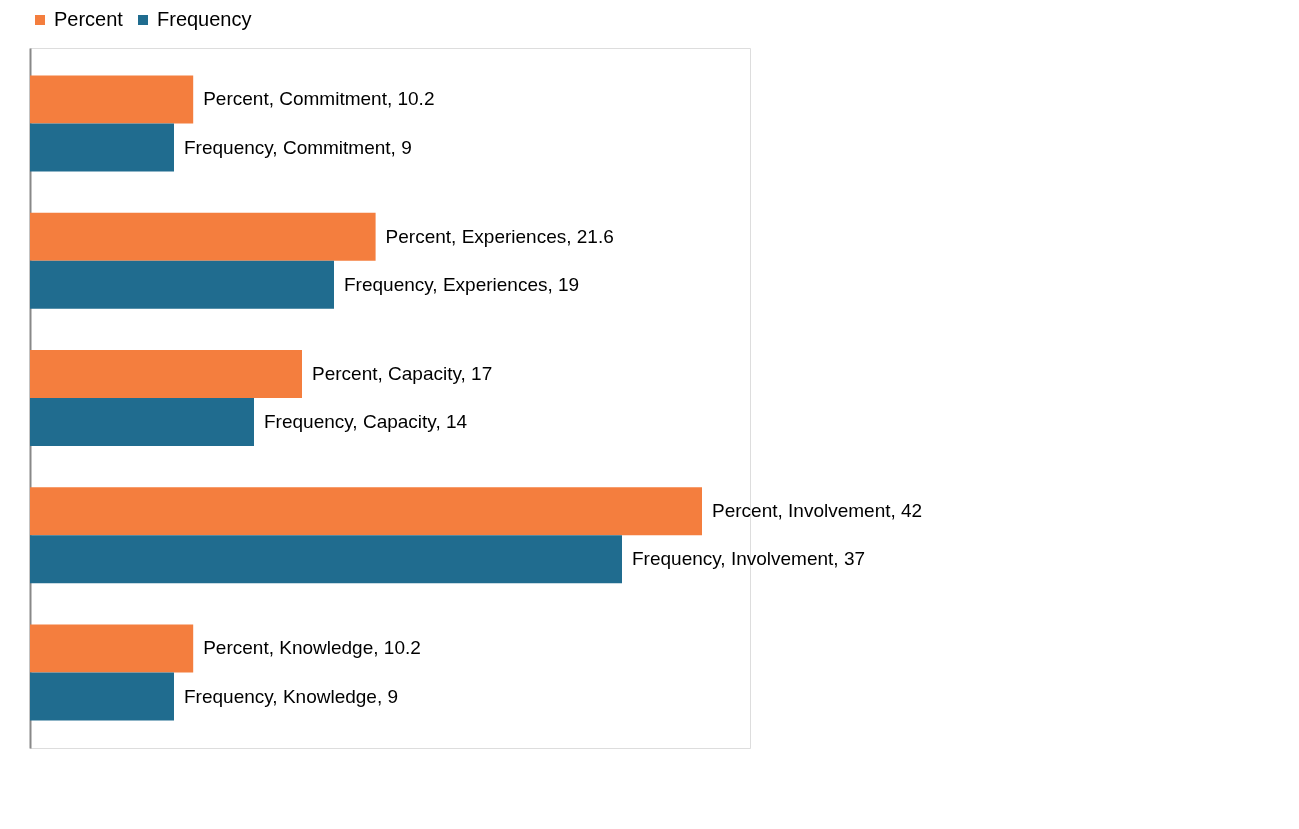 Image resolution: width=1299 pixels, height=829 pixels. I want to click on data-label: Frequency, Knowledge, 9, so click(291, 696).